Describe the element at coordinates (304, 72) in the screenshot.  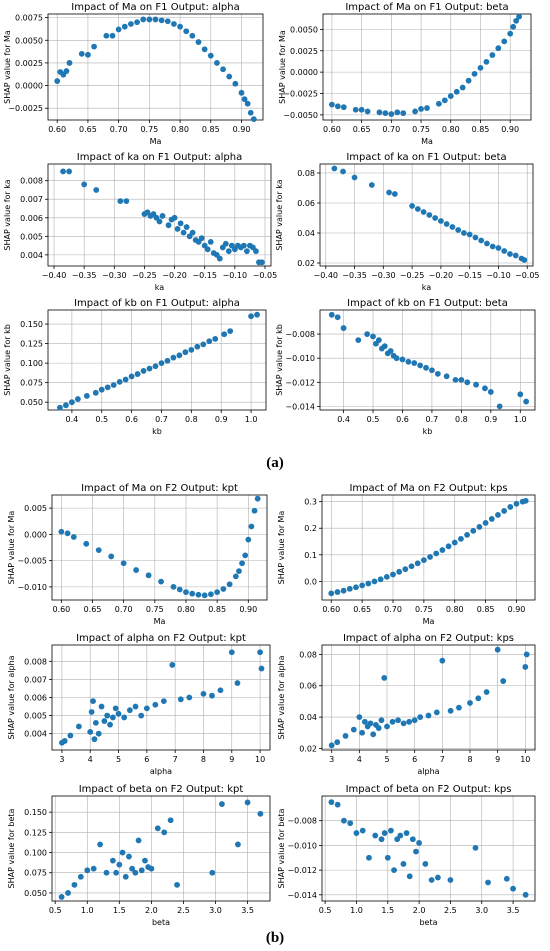
I see `y-tick-label: 0.0000` at that location.